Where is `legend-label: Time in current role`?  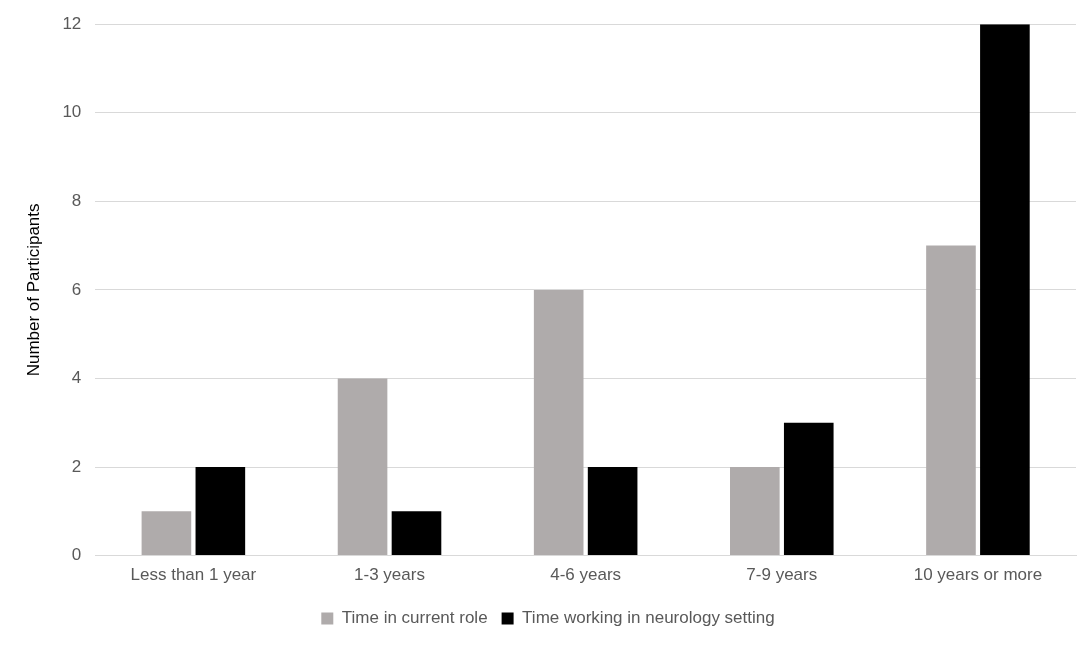 legend-label: Time in current role is located at coordinates (414, 618).